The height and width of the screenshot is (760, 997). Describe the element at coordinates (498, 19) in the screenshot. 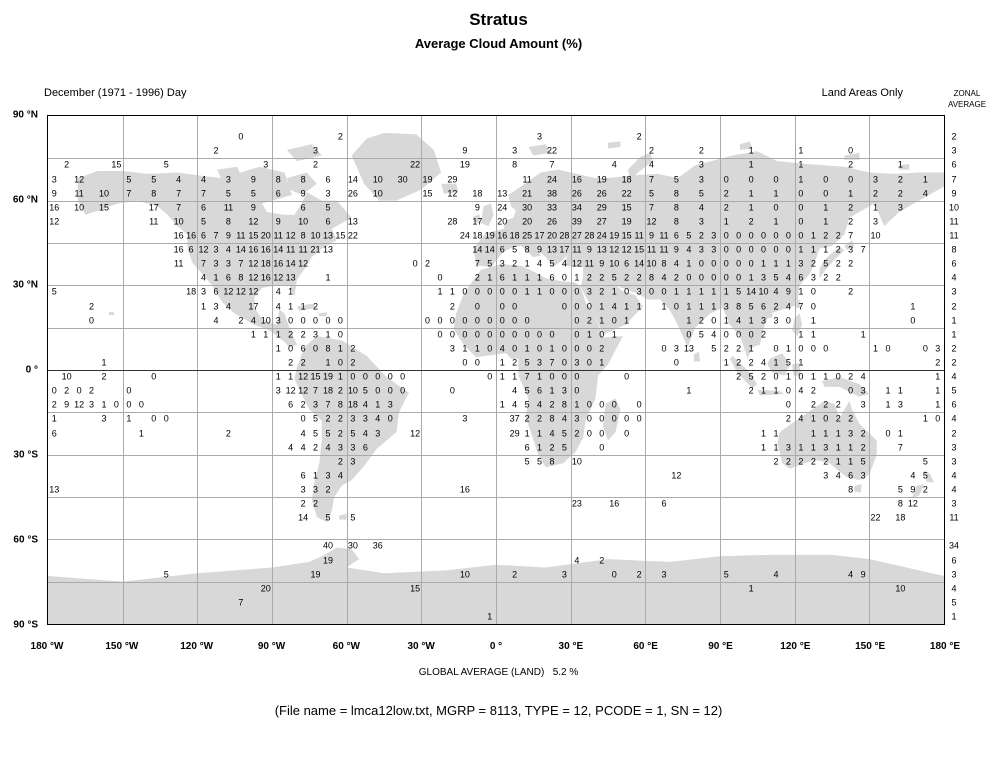

I see `page-title: Stratus` at that location.